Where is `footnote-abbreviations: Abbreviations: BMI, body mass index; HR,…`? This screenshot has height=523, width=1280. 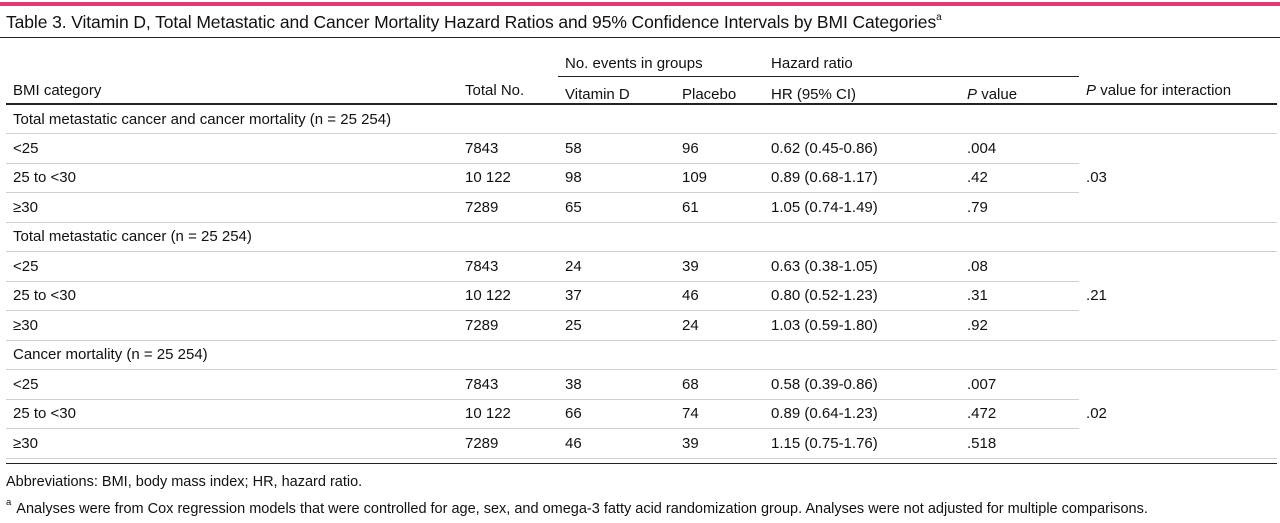 footnote-abbreviations: Abbreviations: BMI, body mass index; HR,… is located at coordinates (184, 482).